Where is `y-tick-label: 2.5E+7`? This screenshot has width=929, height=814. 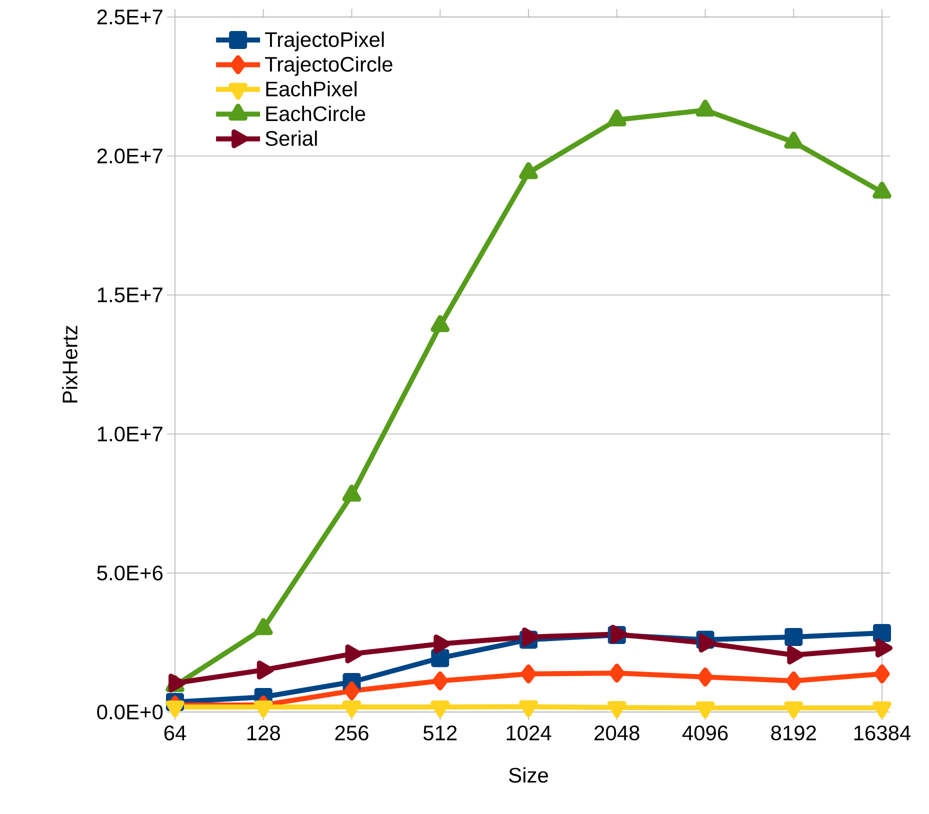 y-tick-label: 2.5E+7 is located at coordinates (129, 17).